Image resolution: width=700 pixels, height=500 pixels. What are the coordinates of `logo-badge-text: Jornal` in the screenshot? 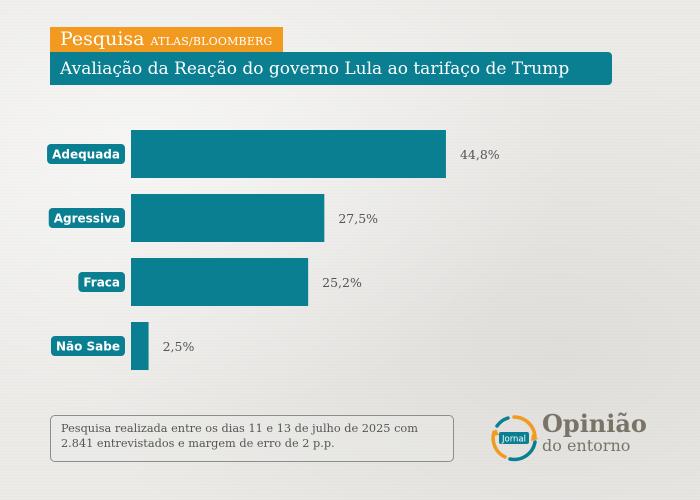 It's located at (513, 440).